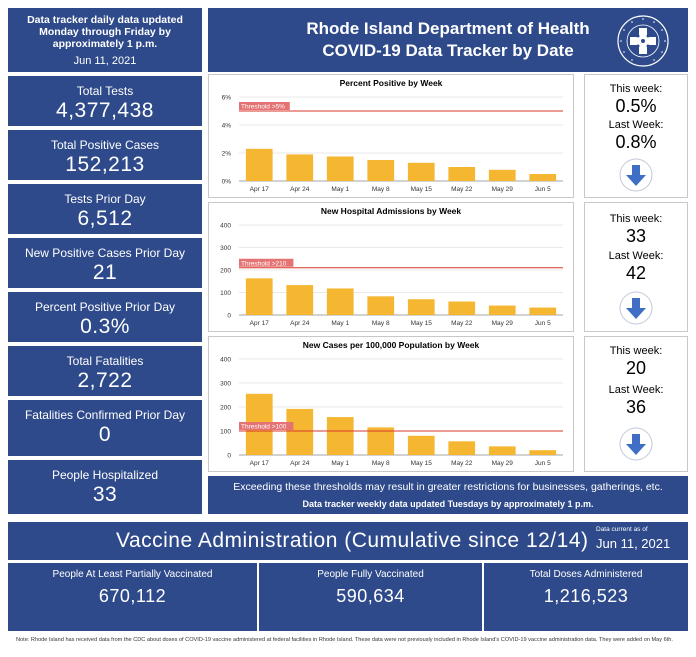 This screenshot has width=696, height=657. I want to click on stat-label: New Positive Cases Prior Day, so click(105, 253).